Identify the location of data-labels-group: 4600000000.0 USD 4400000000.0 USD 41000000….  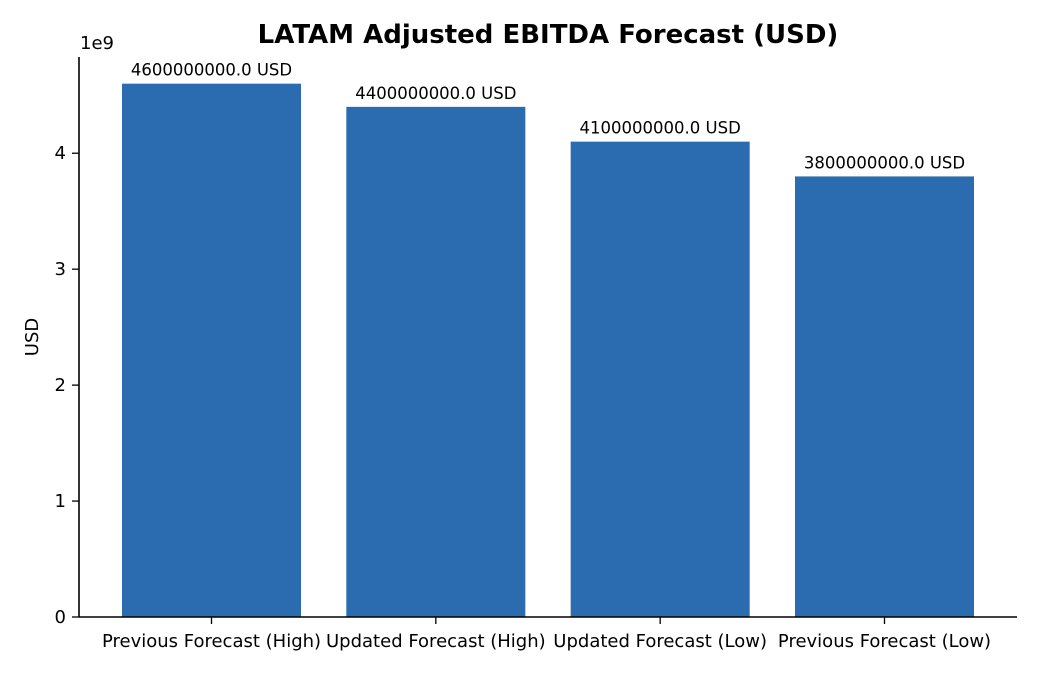
(548, 117).